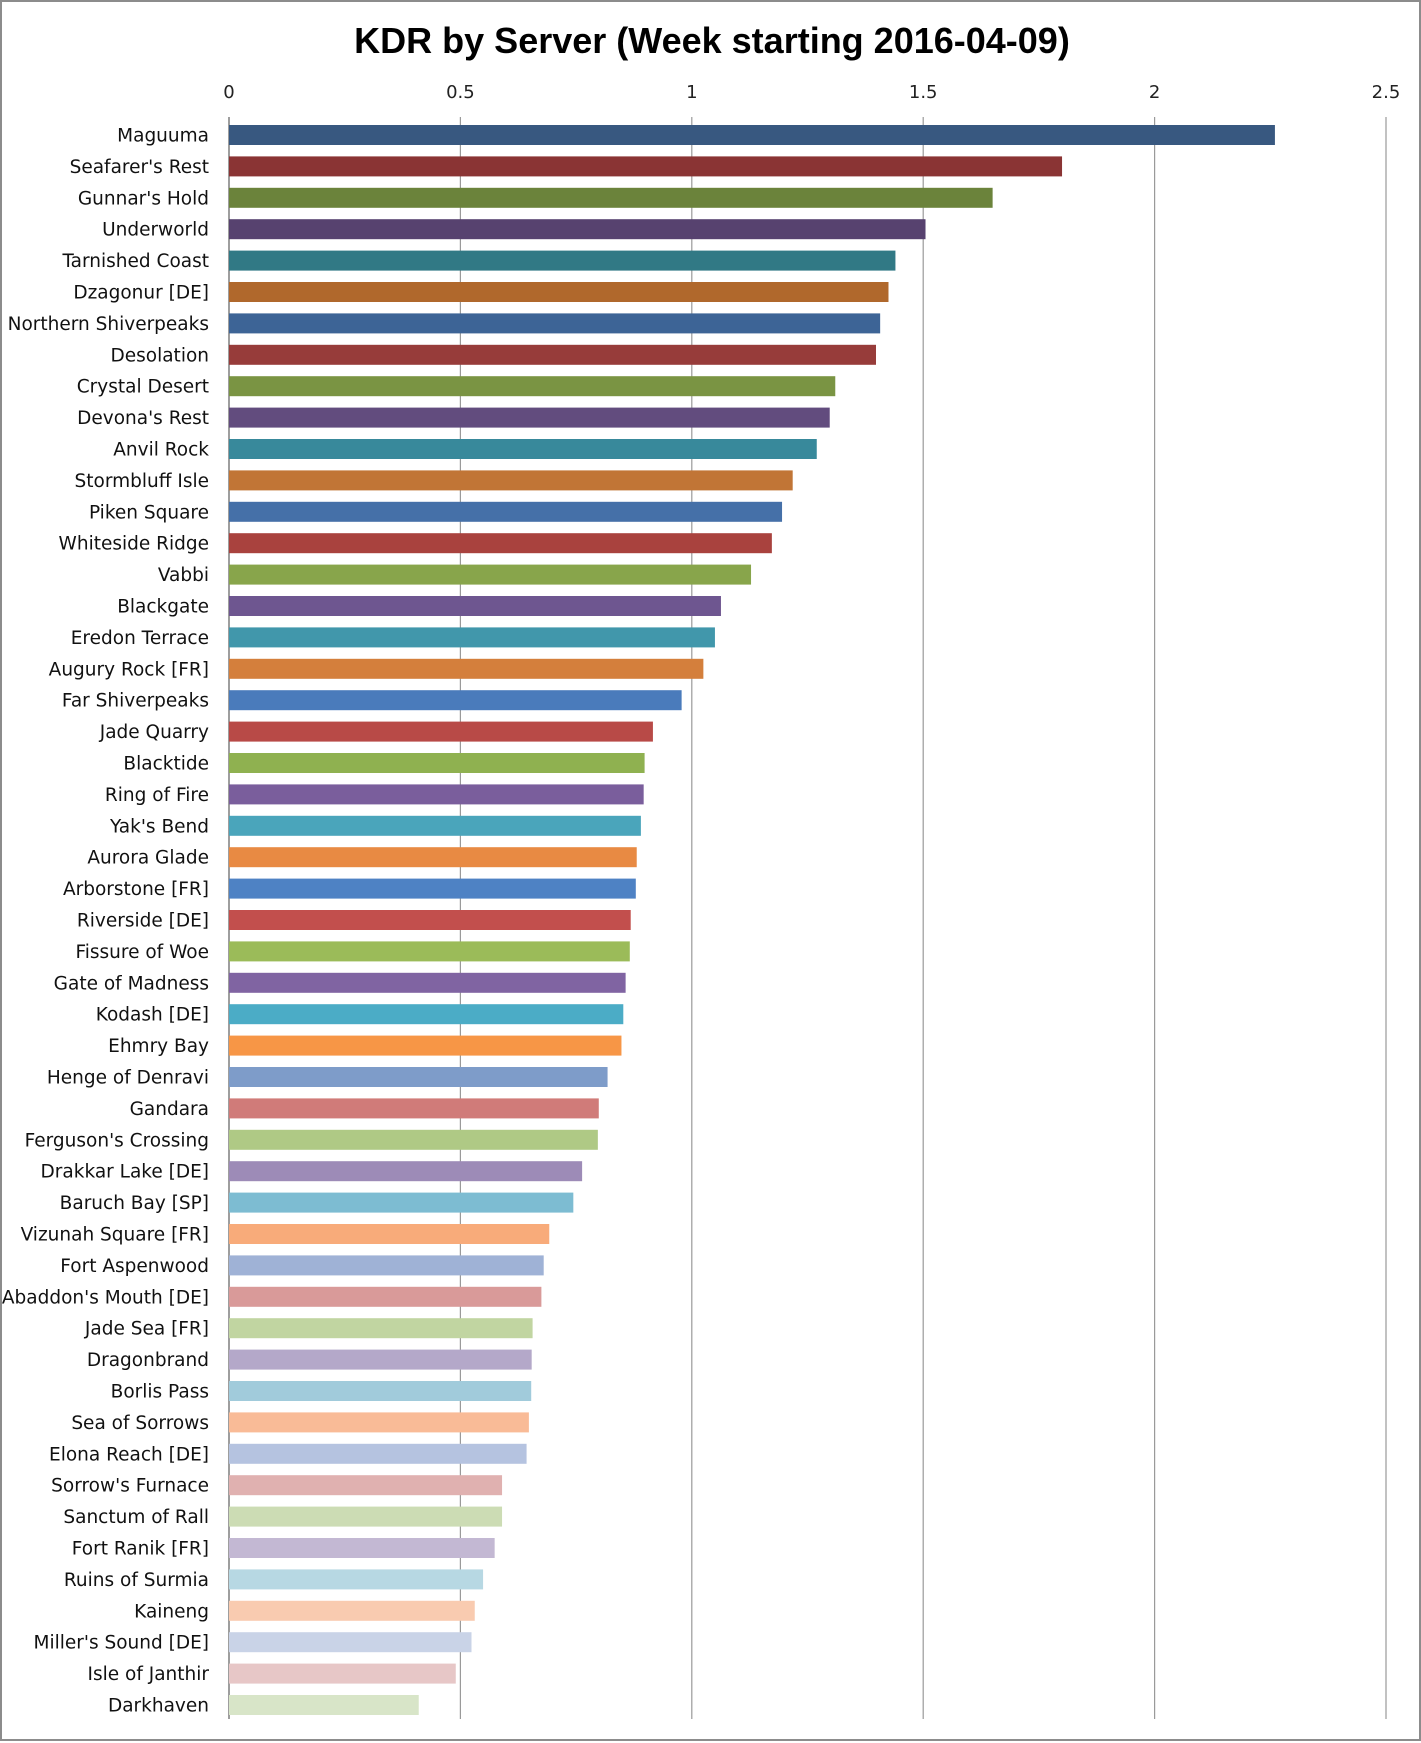 This screenshot has width=1421, height=1743. I want to click on category-label: Baruch Bay [SP], so click(134, 1203).